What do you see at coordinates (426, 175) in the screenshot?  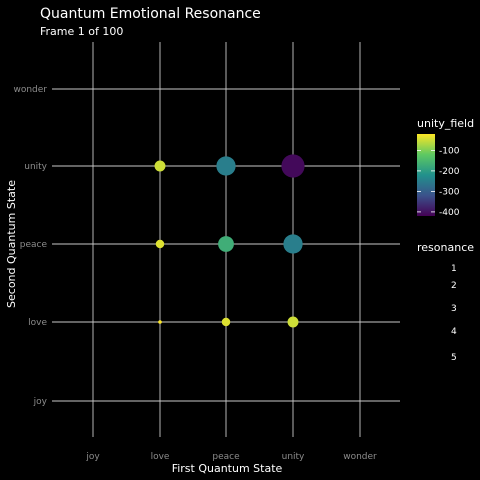 I see `color-legend-bar` at bounding box center [426, 175].